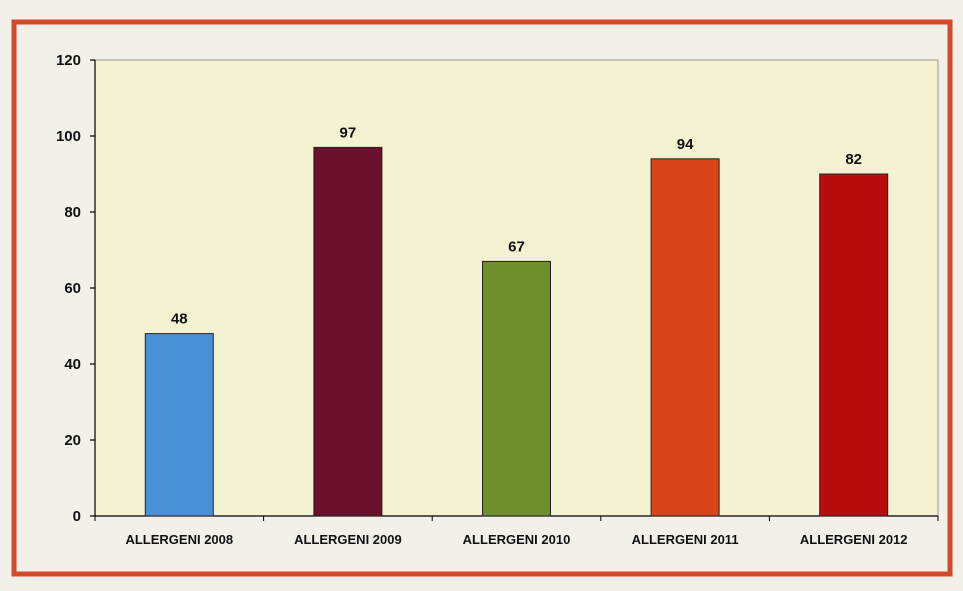 The image size is (963, 591). What do you see at coordinates (517, 539) in the screenshot?
I see `x-tick-label-2: ALLERGENI 2010` at bounding box center [517, 539].